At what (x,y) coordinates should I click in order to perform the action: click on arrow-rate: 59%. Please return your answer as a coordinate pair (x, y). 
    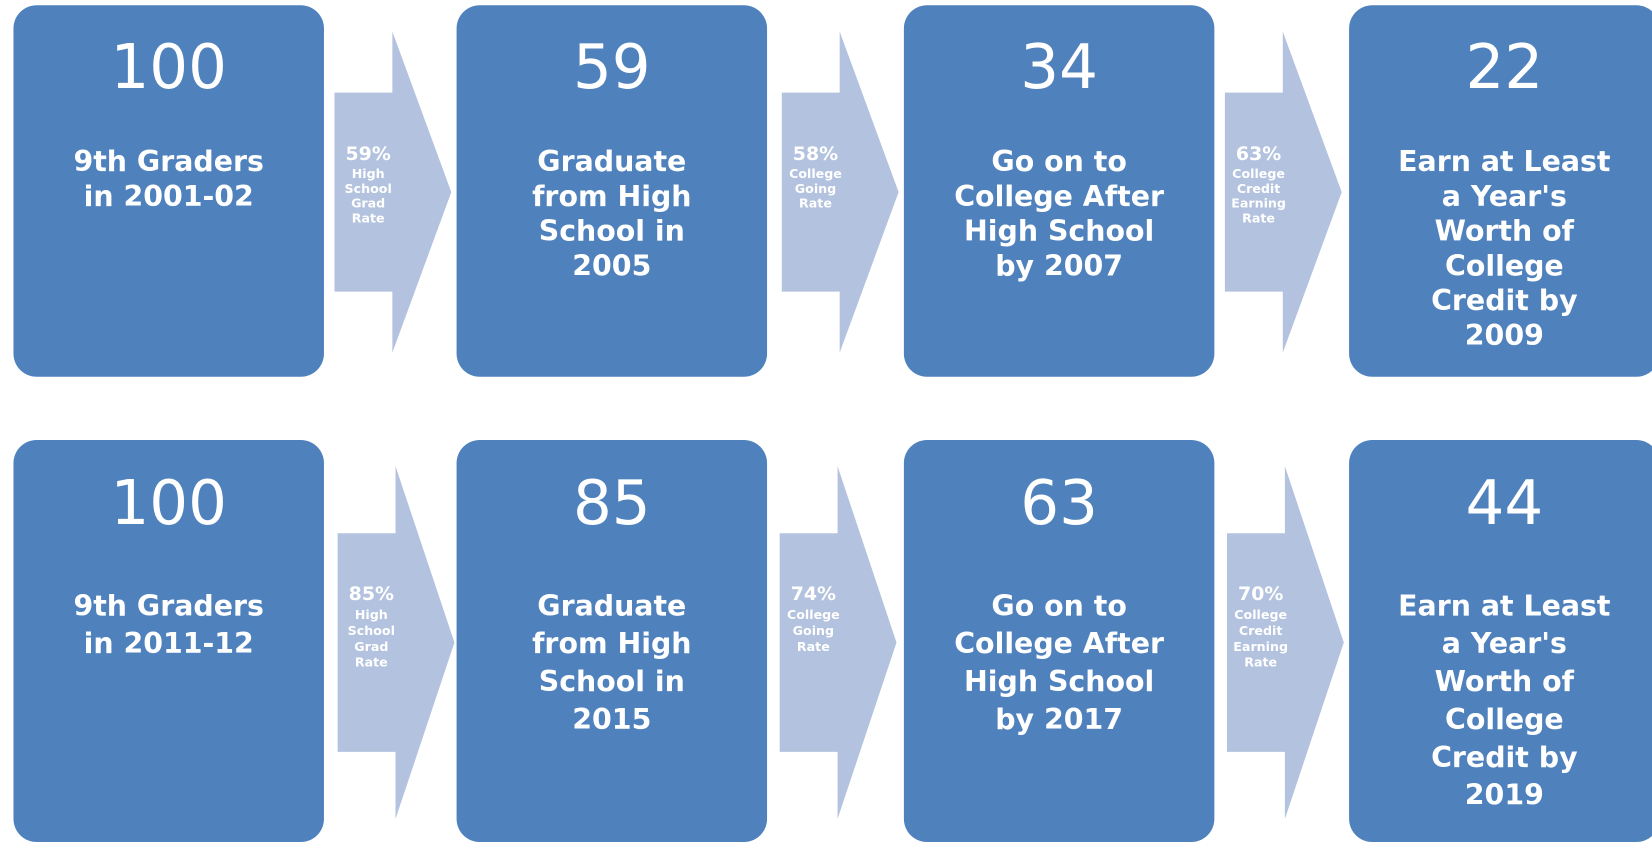
    Looking at the image, I should click on (367, 154).